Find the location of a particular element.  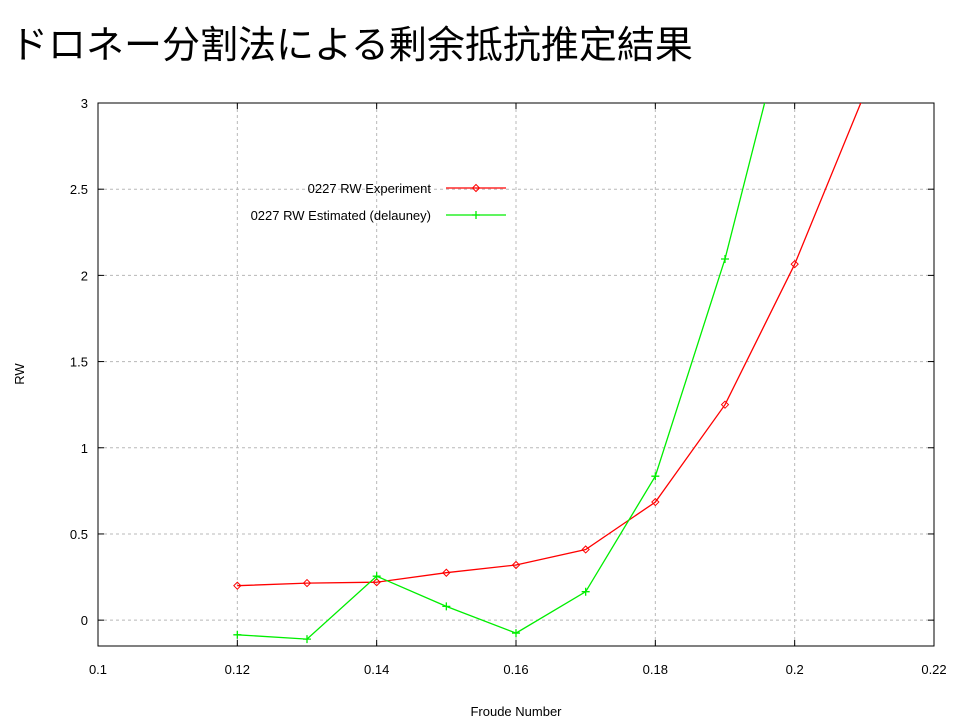

slide-title: ドロネー分割法による剰余抵抗推定結果 is located at coordinates (351, 45).